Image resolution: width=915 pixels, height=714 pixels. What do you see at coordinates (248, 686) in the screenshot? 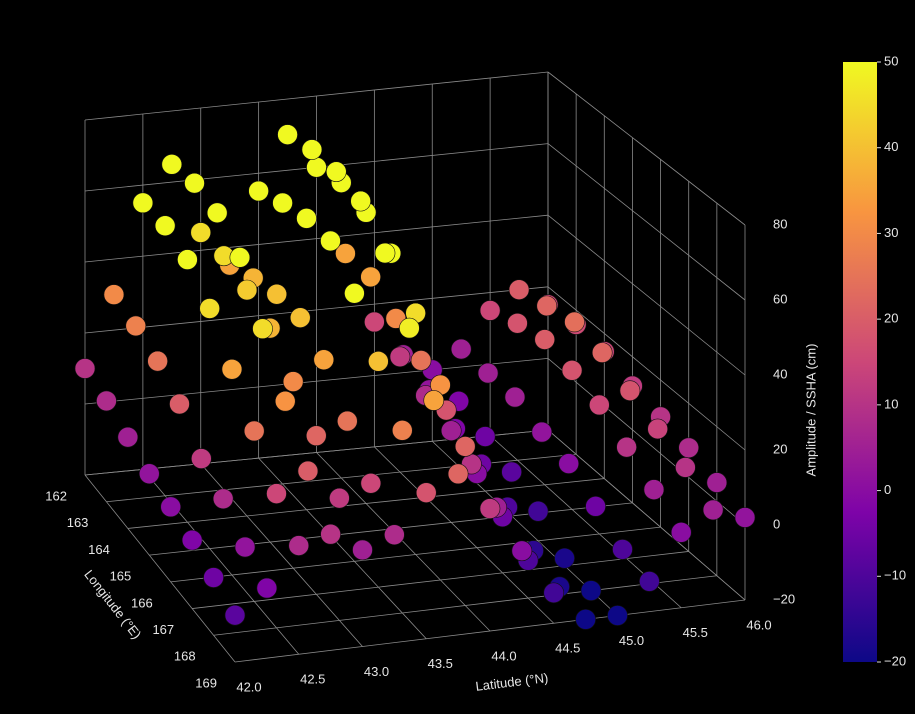
I see `x-tick-label: 42.0` at bounding box center [248, 686].